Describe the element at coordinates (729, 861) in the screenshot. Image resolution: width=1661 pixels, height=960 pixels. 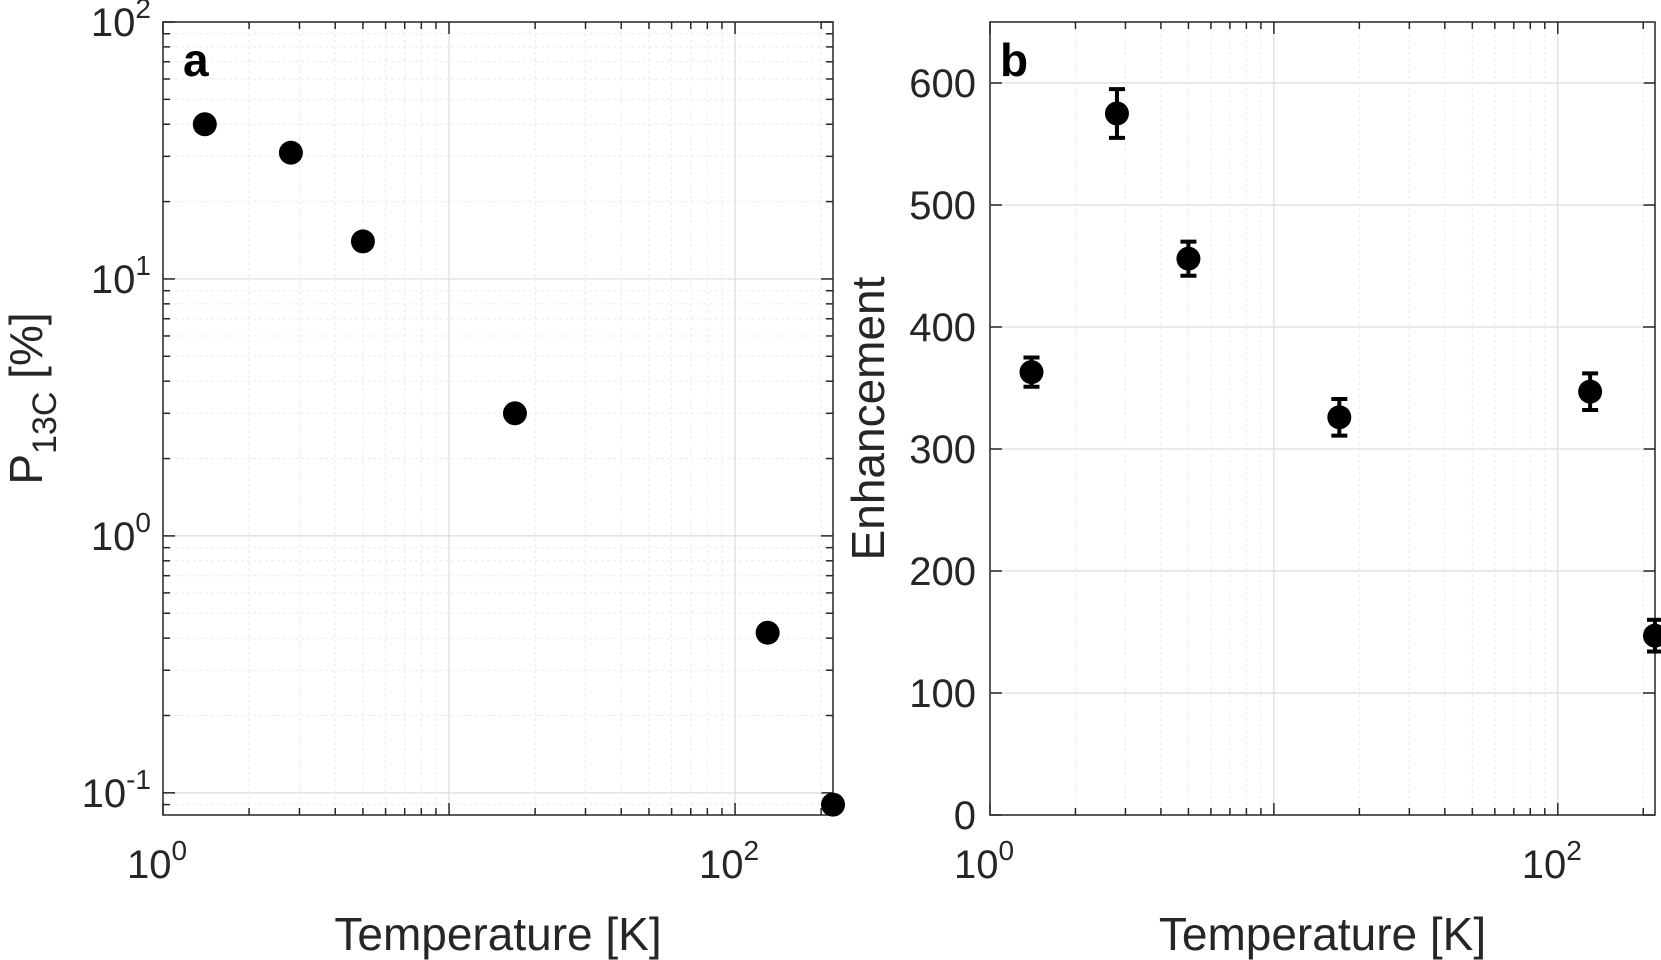
I see `a-xtick-label: 10²` at that location.